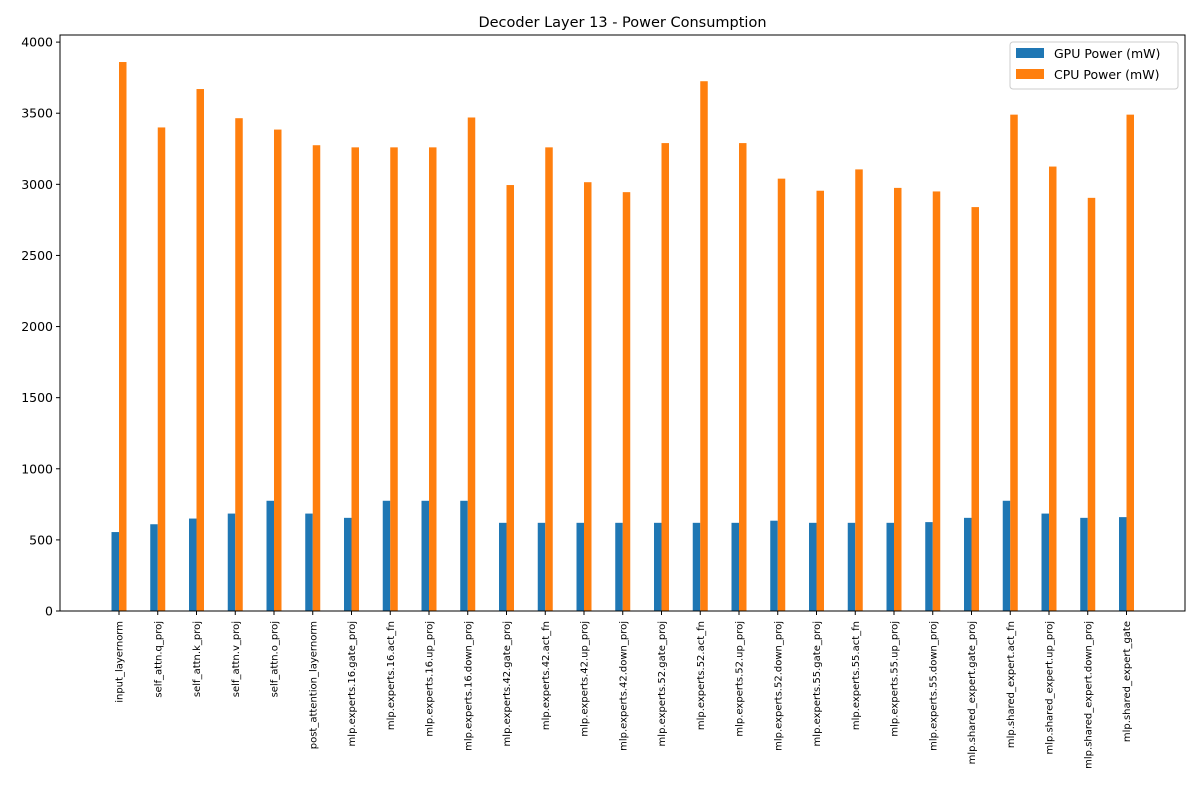  Describe the element at coordinates (430, 679) in the screenshot. I see `x-tick-label: mlp.experts.16.up_proj` at that location.